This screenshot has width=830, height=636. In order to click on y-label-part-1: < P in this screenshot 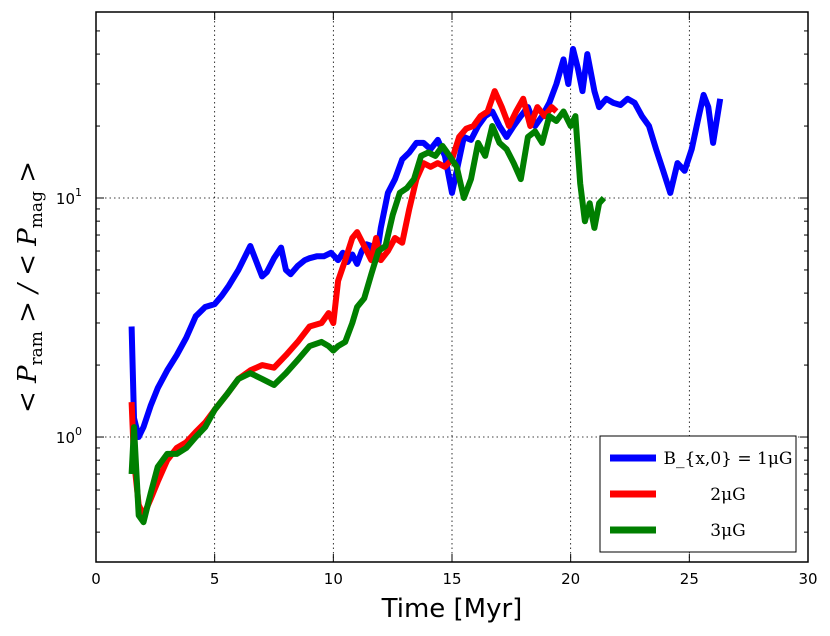, I will do `click(28, 389)`.